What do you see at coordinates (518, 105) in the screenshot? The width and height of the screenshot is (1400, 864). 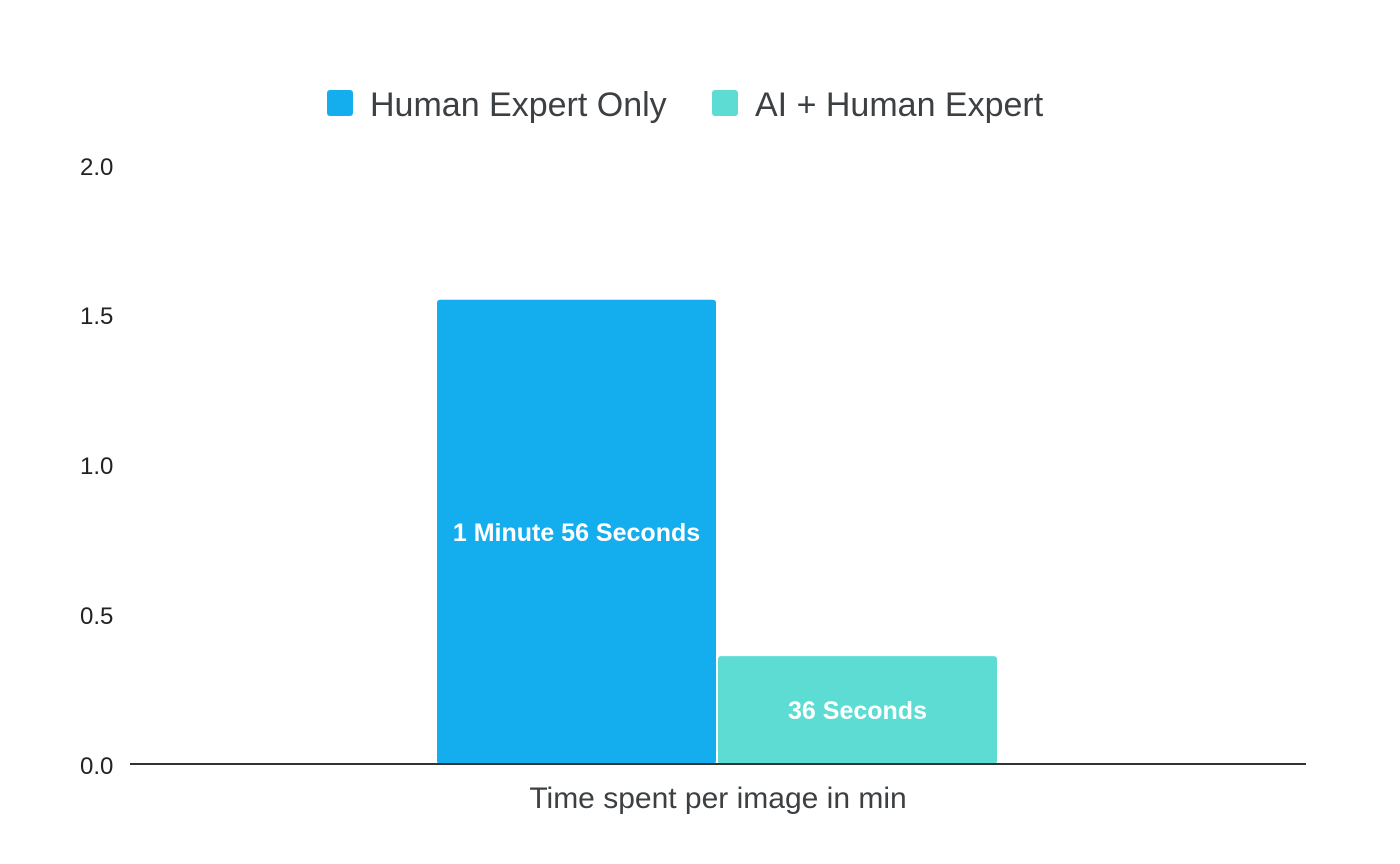 I see `legend-label-human-expert-only: Human Expert Only` at bounding box center [518, 105].